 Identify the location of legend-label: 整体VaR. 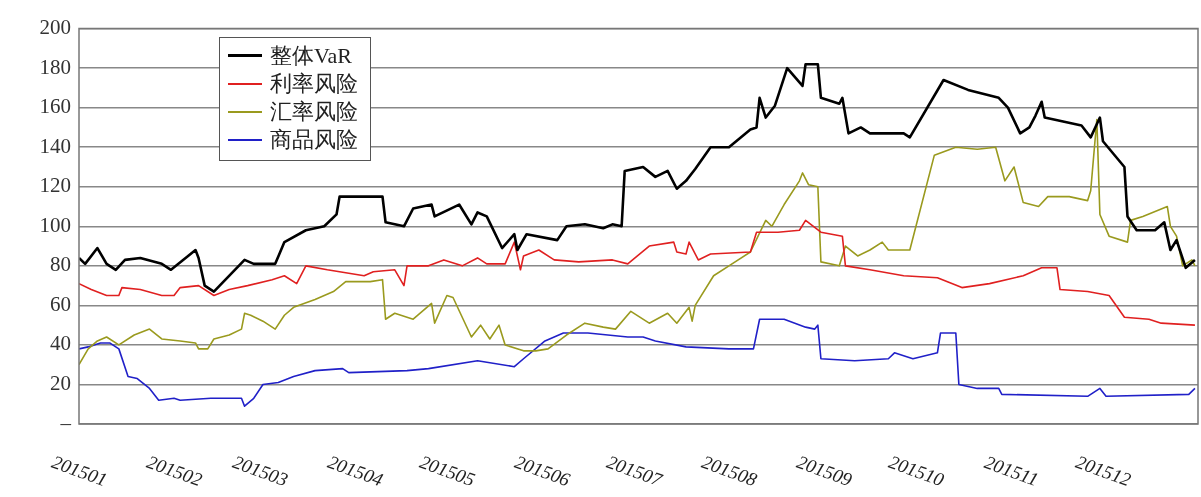
(311, 55).